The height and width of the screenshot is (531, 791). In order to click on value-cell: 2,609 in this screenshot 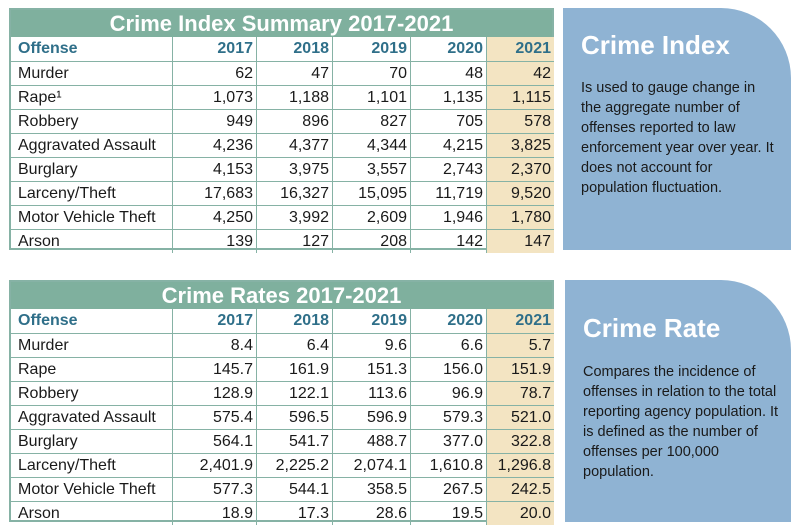, I will do `click(386, 217)`.